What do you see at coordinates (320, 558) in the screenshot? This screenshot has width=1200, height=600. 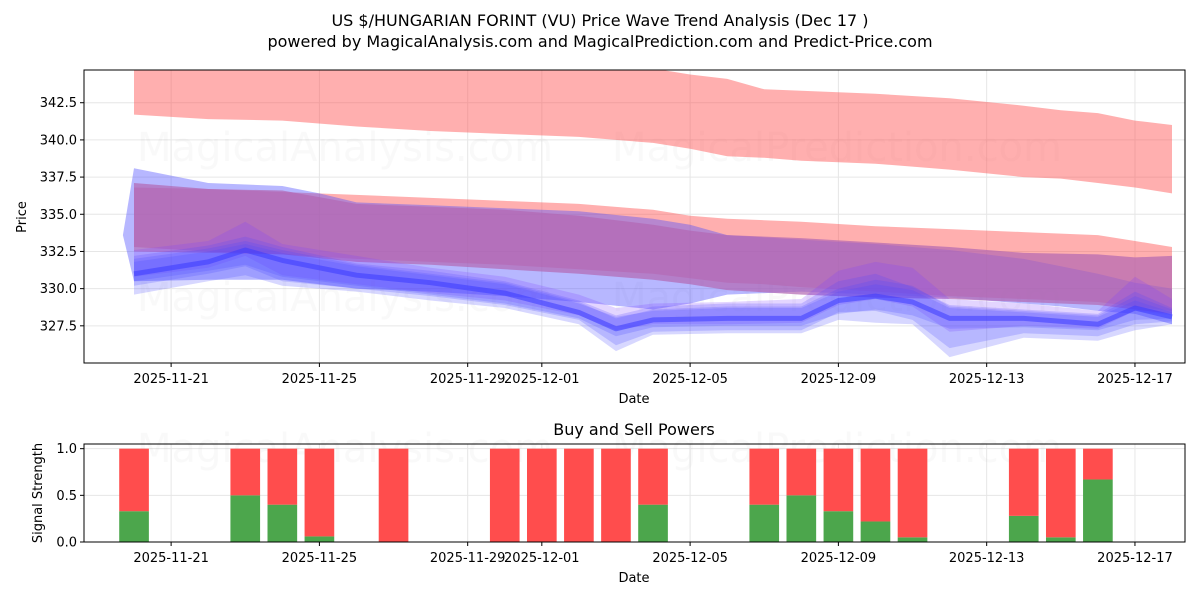 I see `power-x-tick-label: 2025-11-25` at bounding box center [320, 558].